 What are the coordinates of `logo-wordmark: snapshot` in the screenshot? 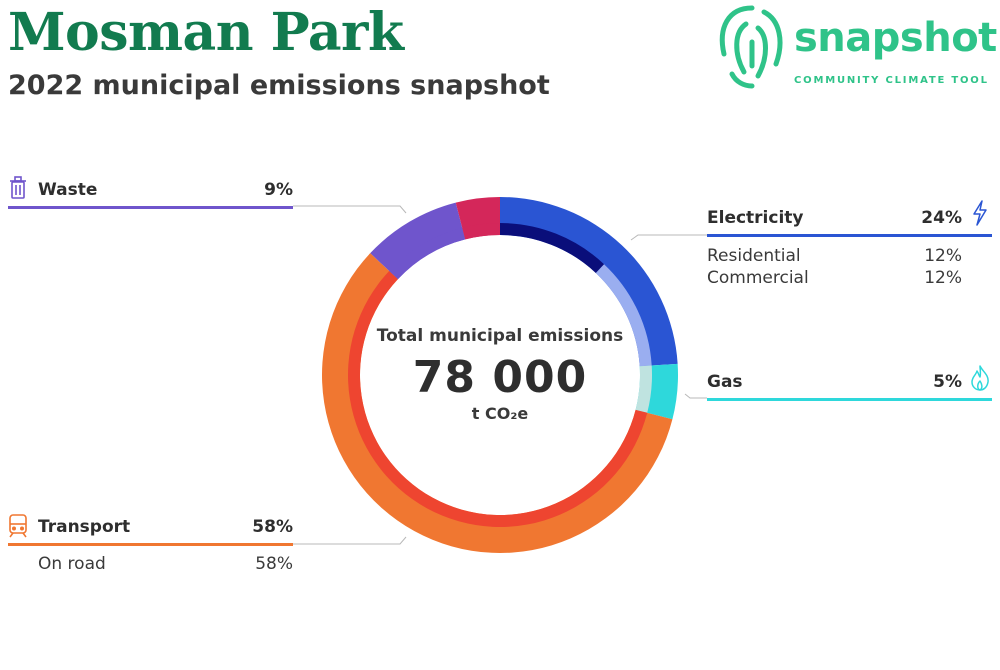 It's located at (895, 38).